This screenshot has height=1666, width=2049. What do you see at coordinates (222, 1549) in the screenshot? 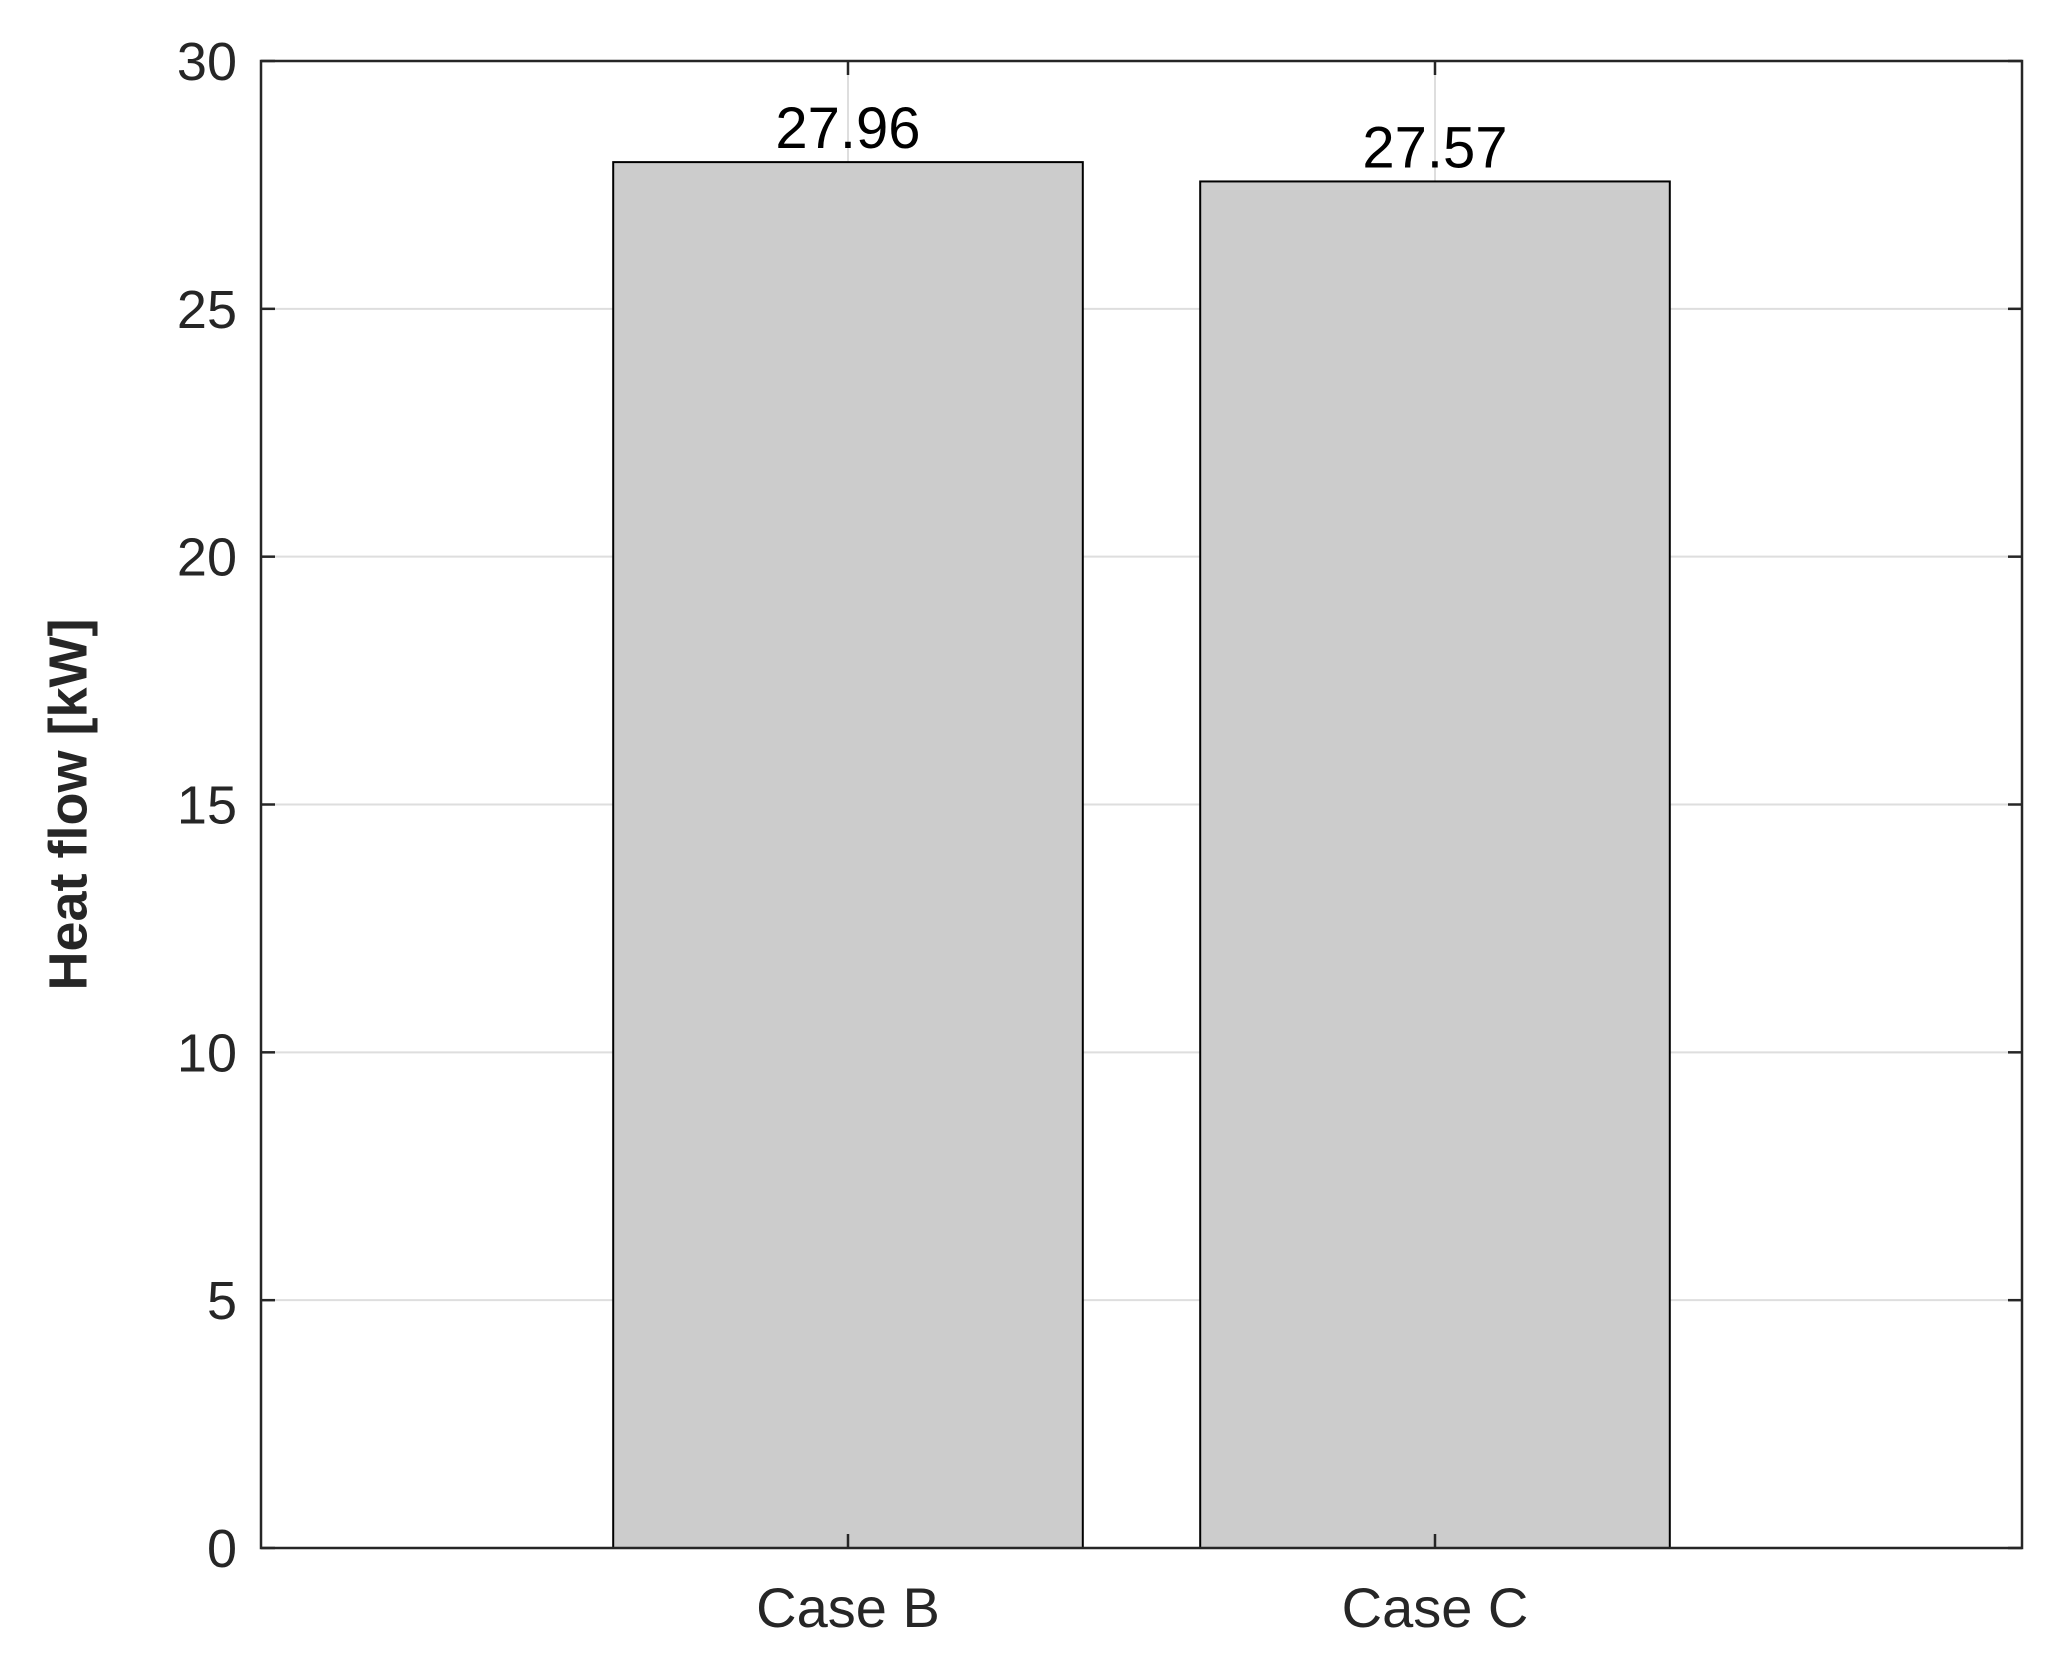
I see `y-tick-label: 0` at bounding box center [222, 1549].